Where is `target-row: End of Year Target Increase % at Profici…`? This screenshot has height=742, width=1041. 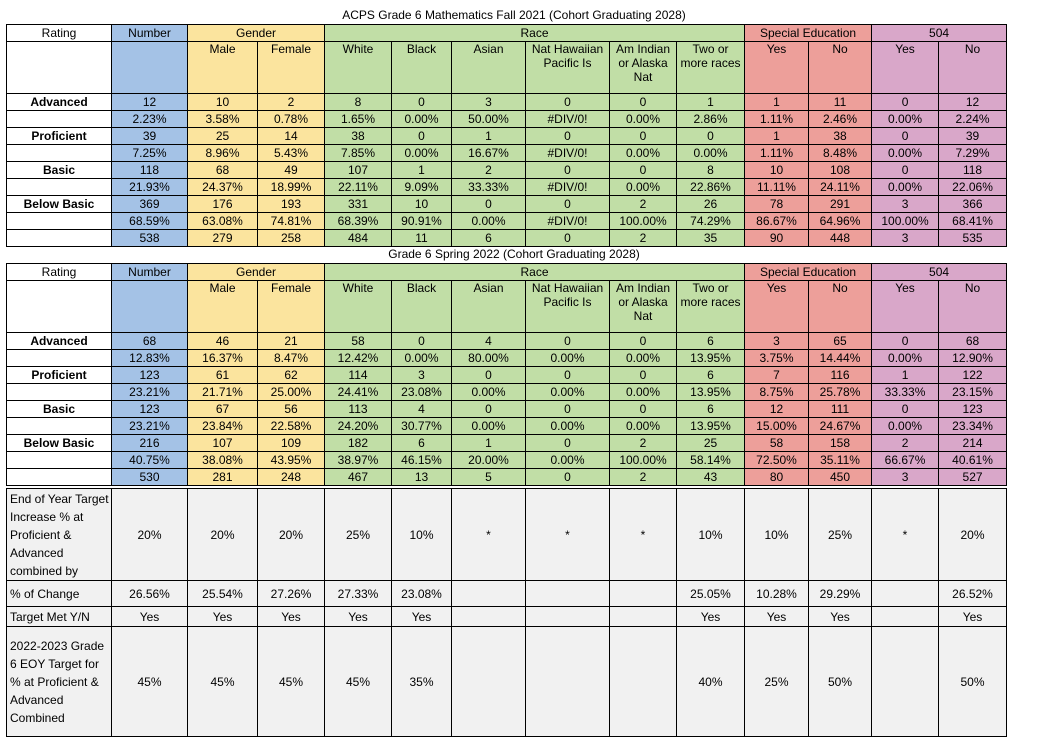 target-row: End of Year Target Increase % at Profici… is located at coordinates (506, 534).